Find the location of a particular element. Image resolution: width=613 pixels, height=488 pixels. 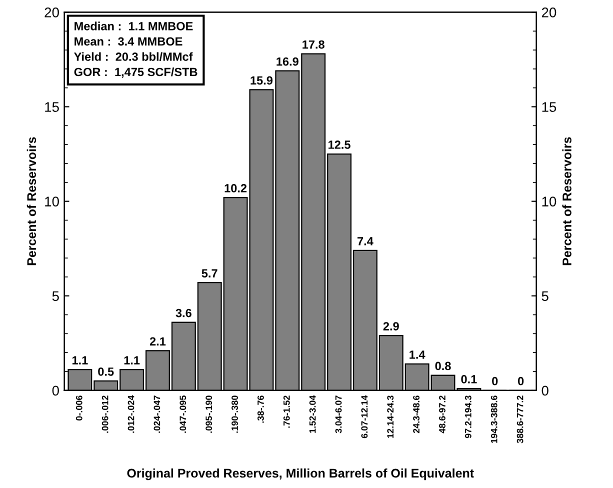

data-label: 0.5 is located at coordinates (106, 371).